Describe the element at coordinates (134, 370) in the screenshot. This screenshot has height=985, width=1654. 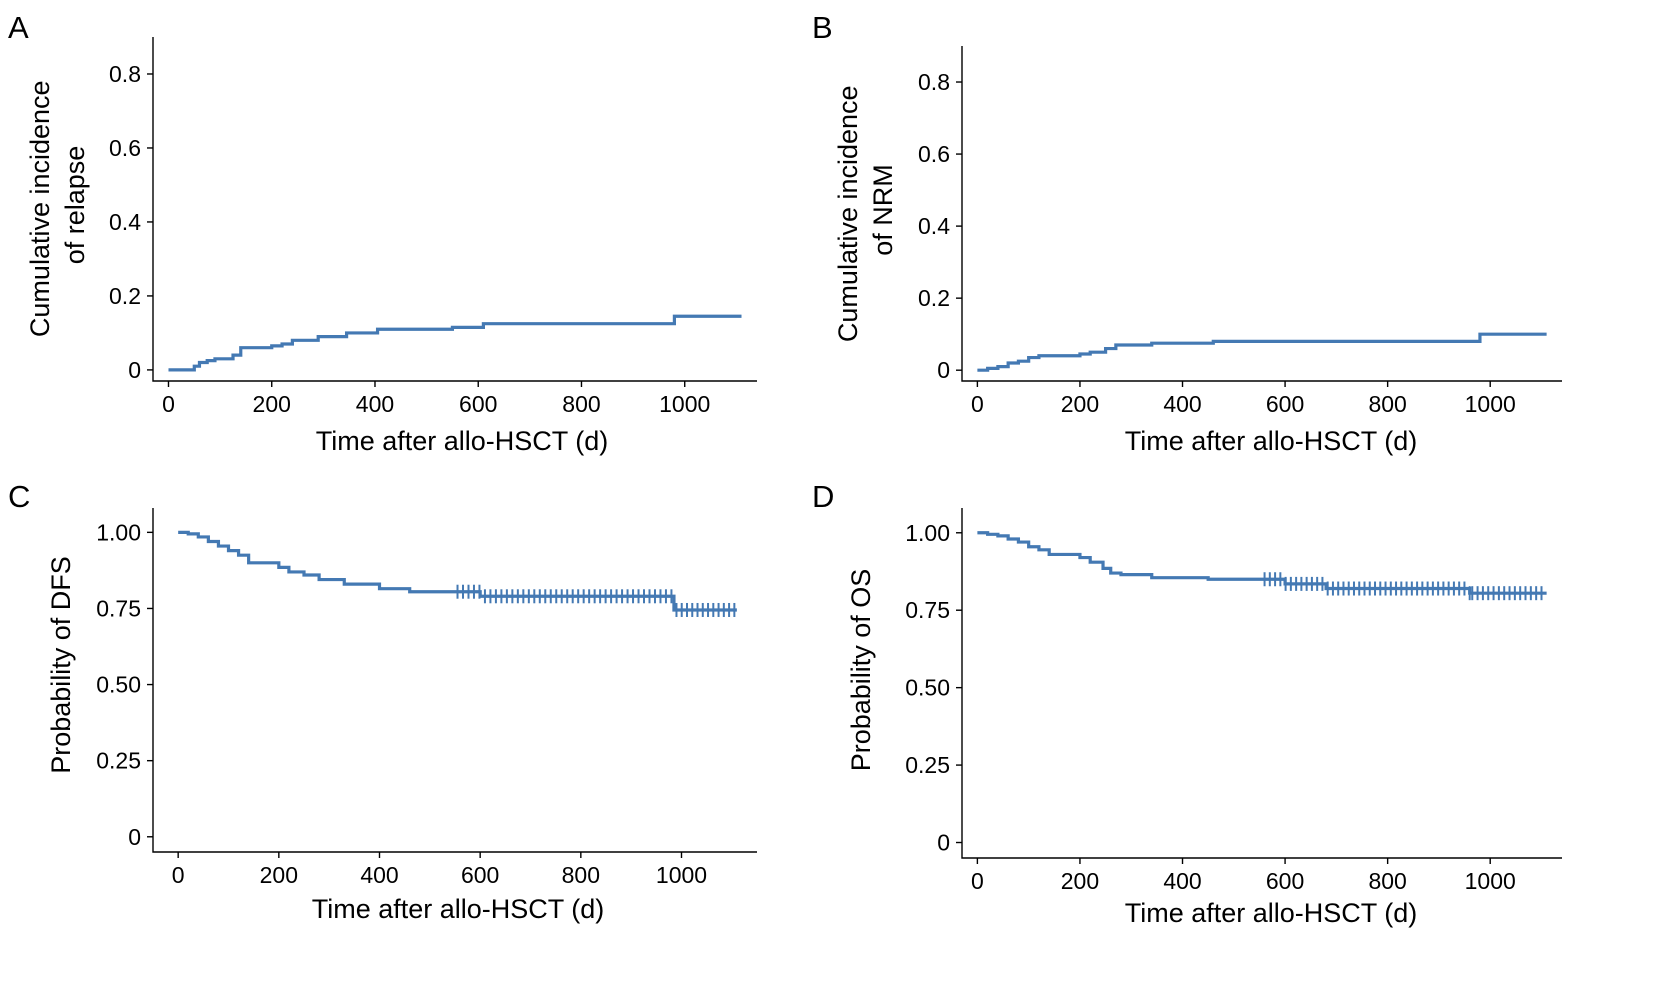
I see `y-tick-label-a: 0` at that location.